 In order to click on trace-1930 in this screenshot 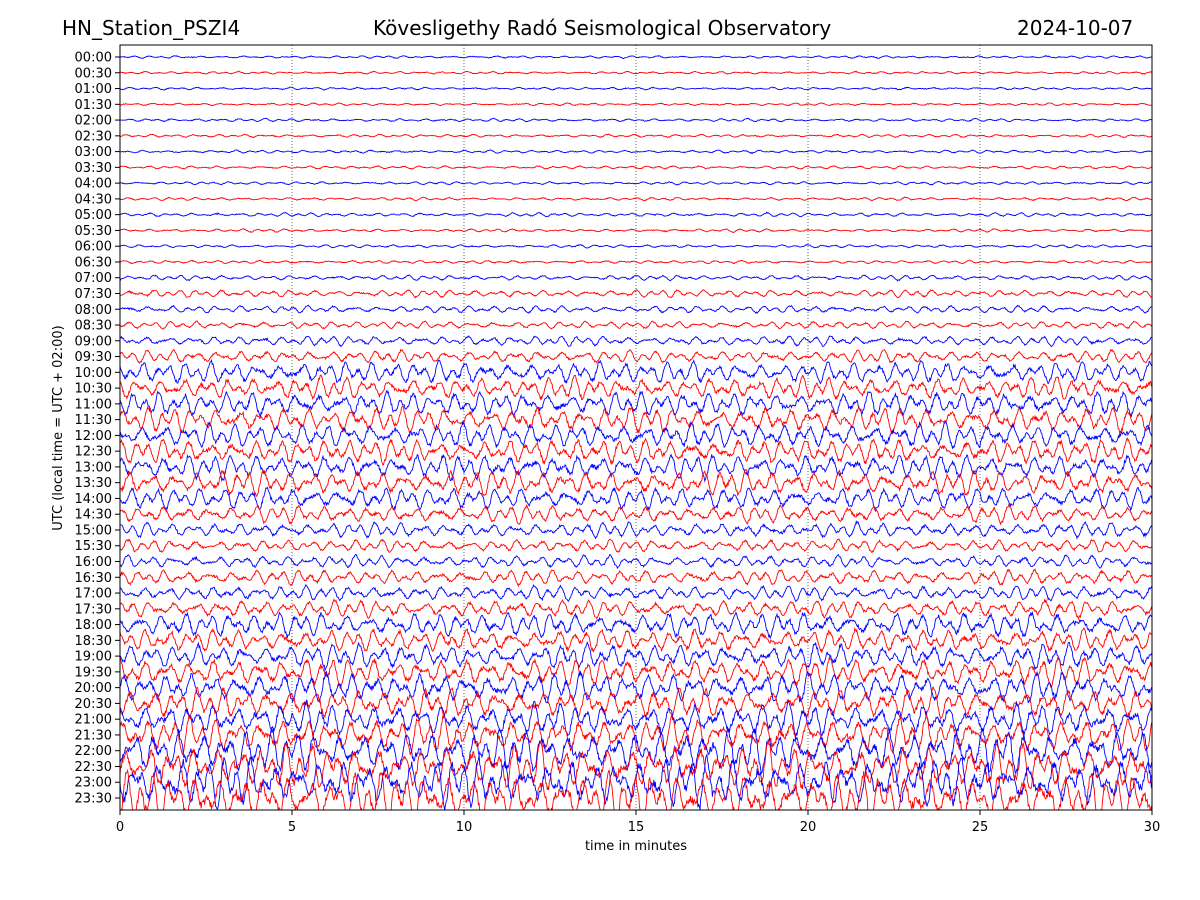, I will do `click(636, 673)`.